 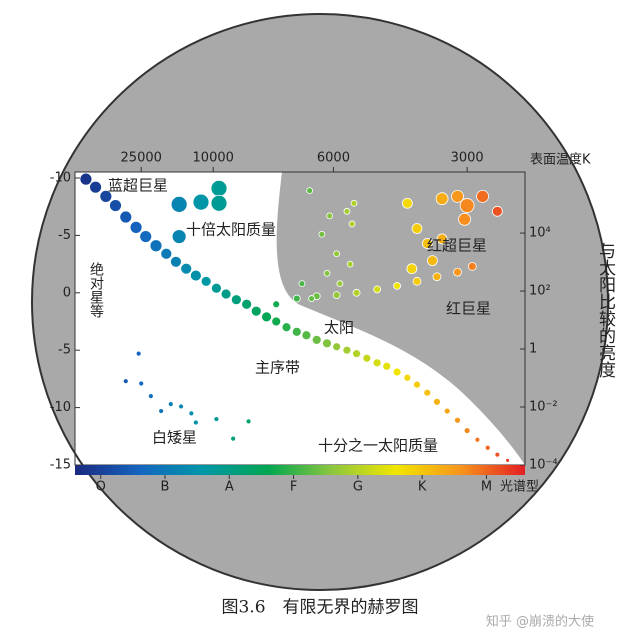 What do you see at coordinates (293, 487) in the screenshot?
I see `x-tick-label: F` at bounding box center [293, 487].